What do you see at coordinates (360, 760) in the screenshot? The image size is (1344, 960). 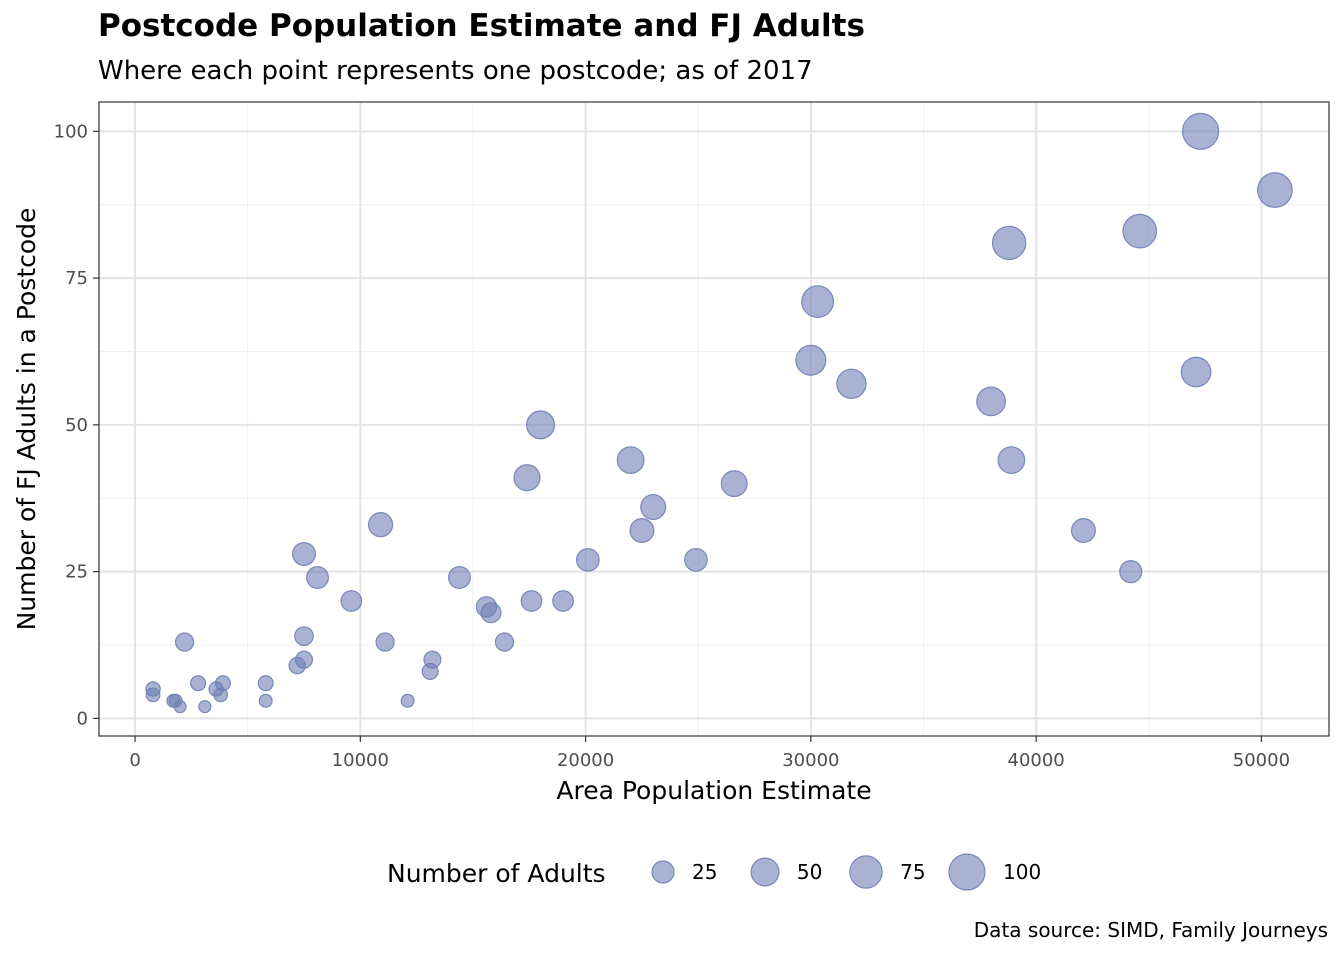 I see `x-tick-label: 10000` at bounding box center [360, 760].